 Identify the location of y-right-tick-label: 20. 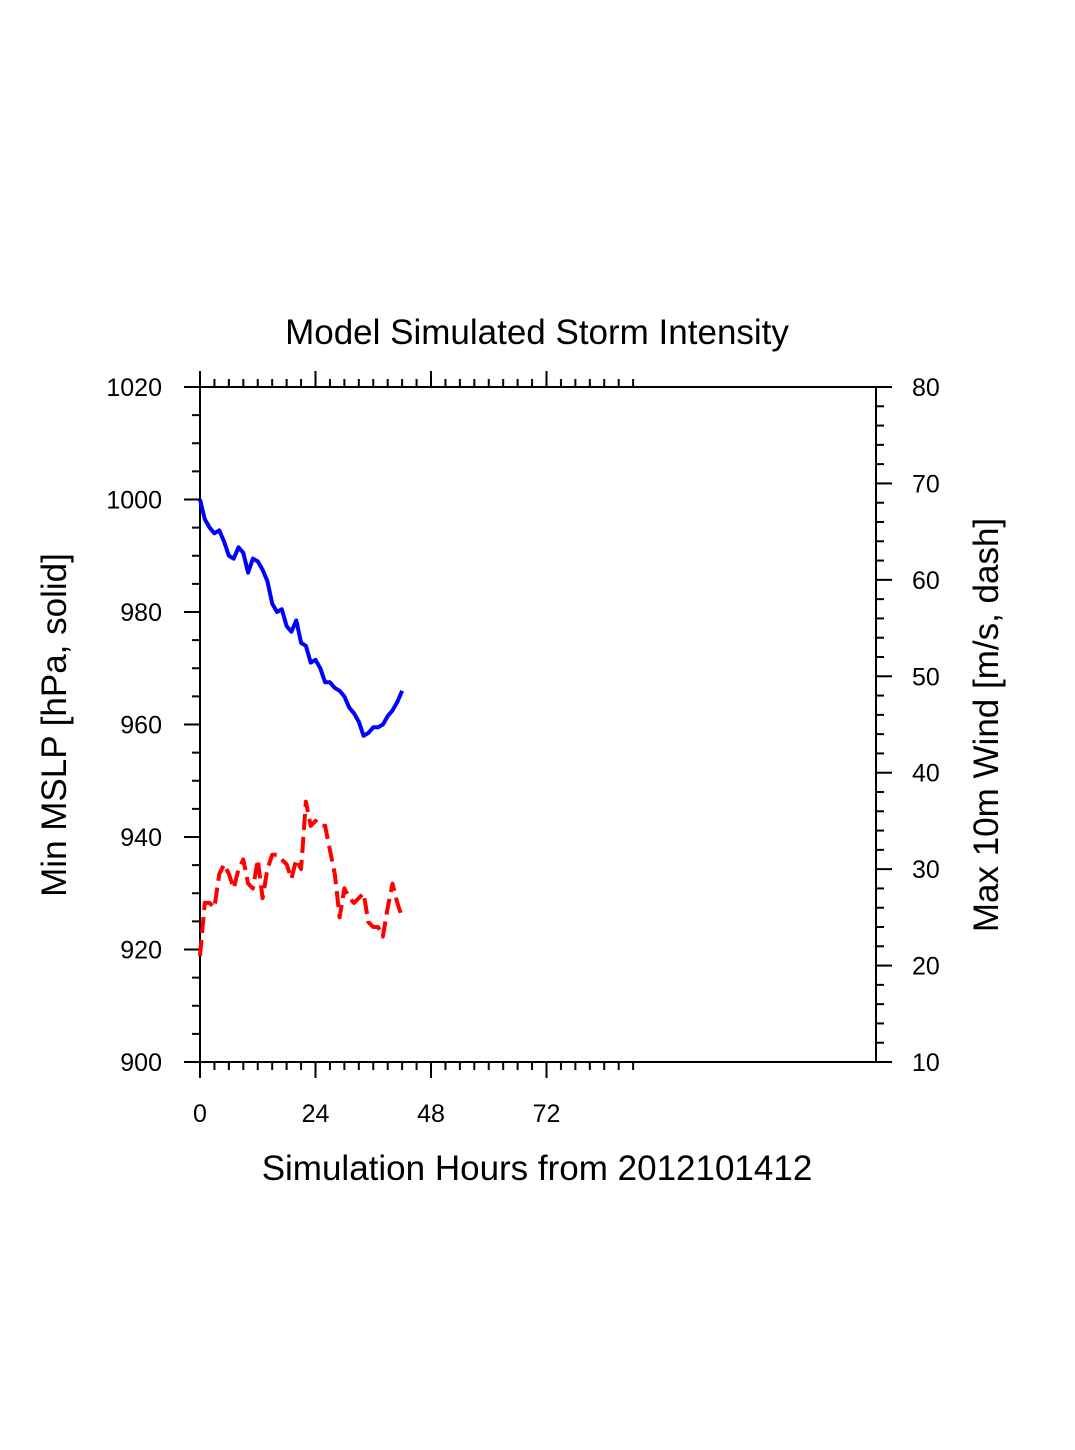
(926, 967).